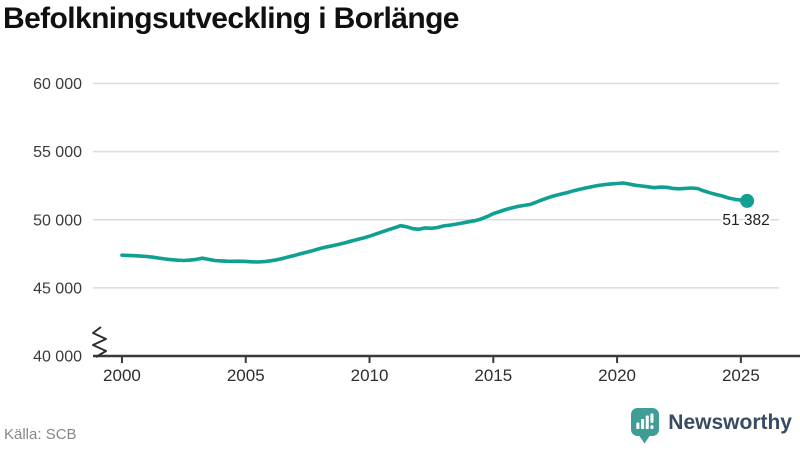 The width and height of the screenshot is (800, 450). What do you see at coordinates (57, 357) in the screenshot?
I see `y-axis-tick-label: 40 000` at bounding box center [57, 357].